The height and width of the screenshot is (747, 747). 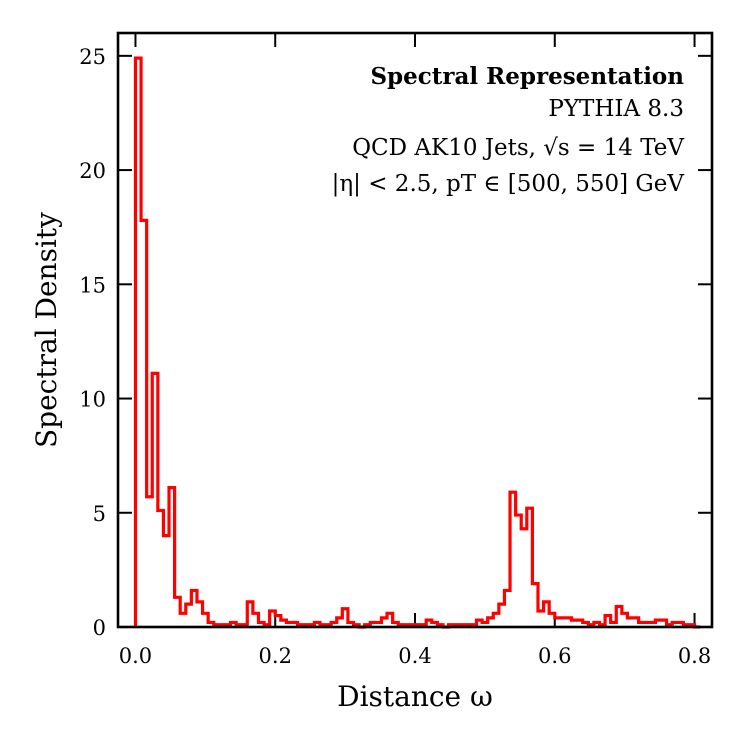 I want to click on y-tick-label: 5, so click(x=99, y=514).